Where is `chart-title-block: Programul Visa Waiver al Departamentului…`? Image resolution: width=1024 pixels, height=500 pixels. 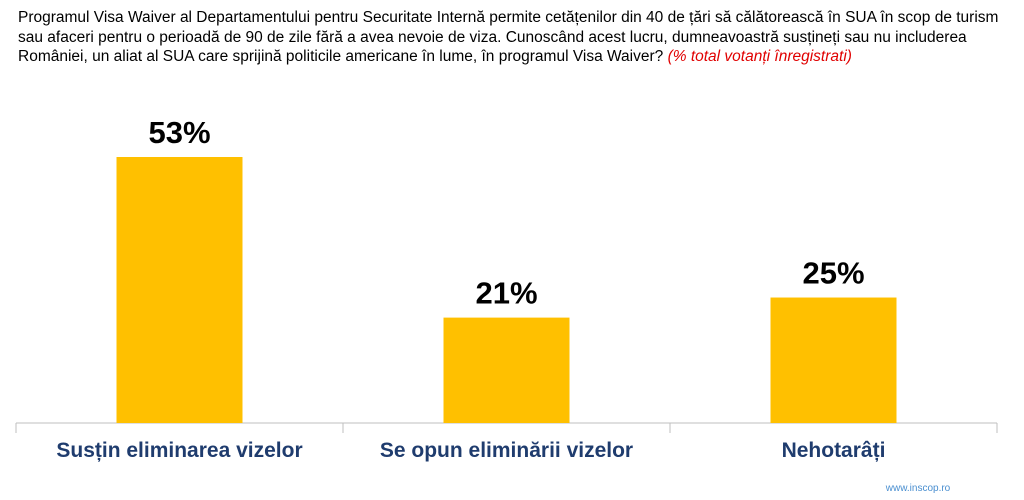 chart-title-block: Programul Visa Waiver al Departamentului… is located at coordinates (513, 37).